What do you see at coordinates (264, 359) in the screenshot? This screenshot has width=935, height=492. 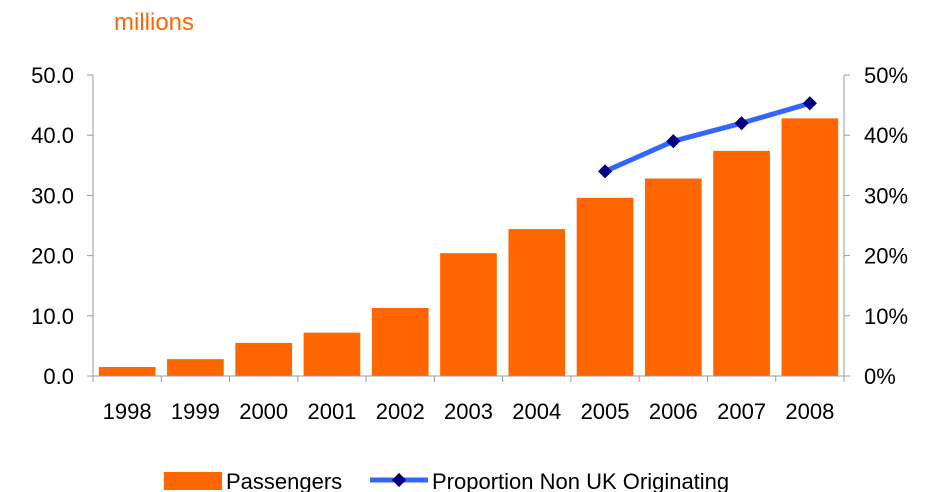 I see `bar-2000` at bounding box center [264, 359].